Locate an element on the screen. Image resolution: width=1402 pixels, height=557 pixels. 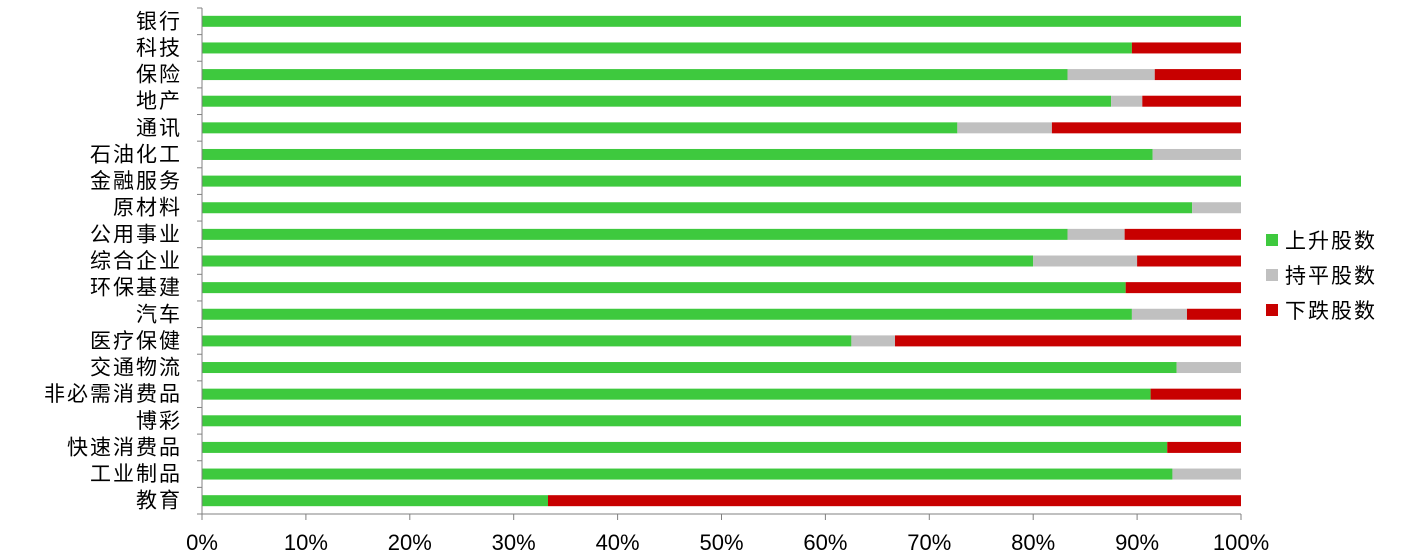
x-tick-label: 0% is located at coordinates (202, 542).